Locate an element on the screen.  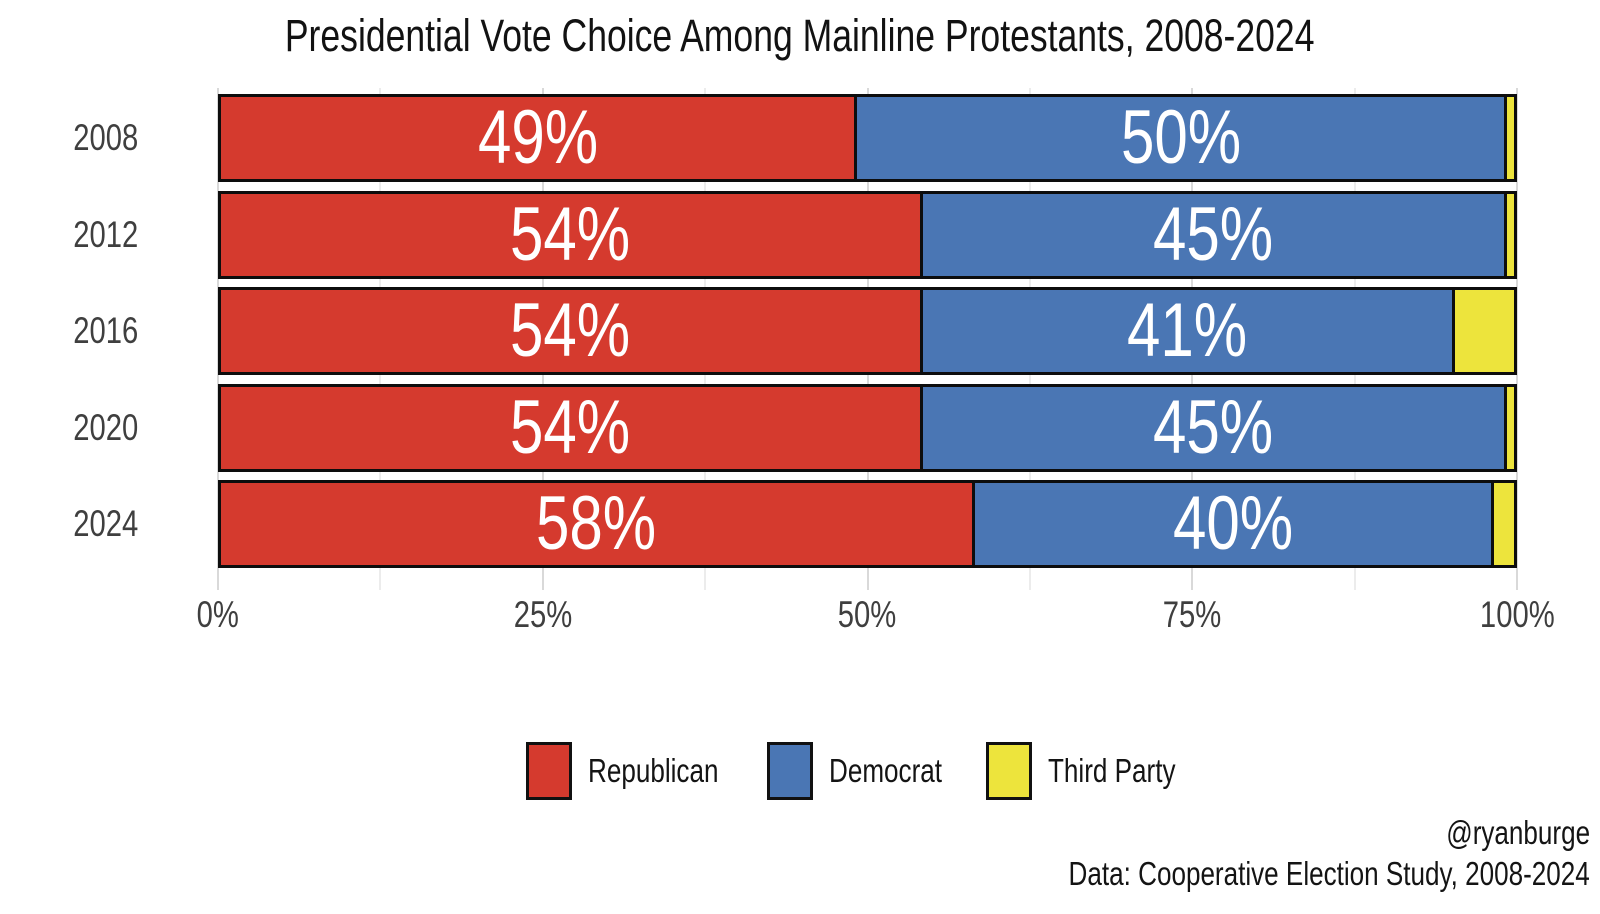
year-label-2016: 2016 is located at coordinates (69, 331).